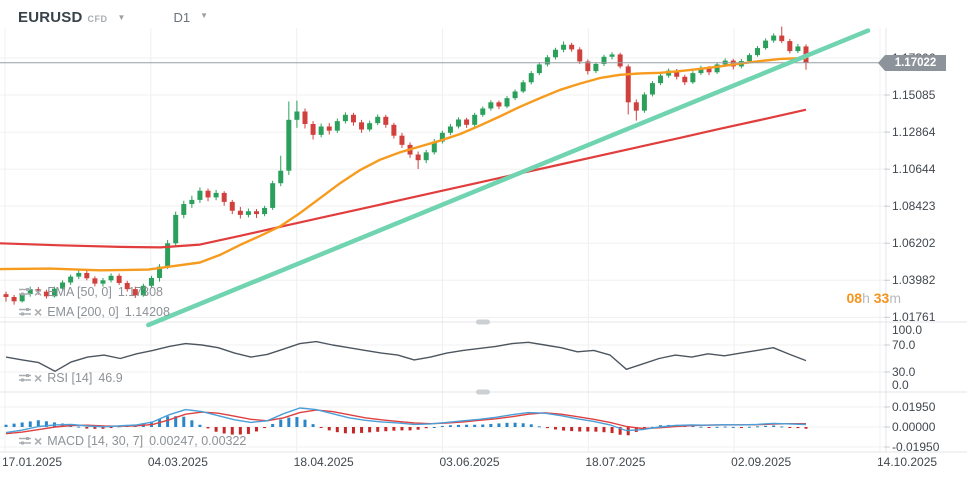 The width and height of the screenshot is (967, 480). I want to click on price-axis-label: 1.12864, so click(914, 132).